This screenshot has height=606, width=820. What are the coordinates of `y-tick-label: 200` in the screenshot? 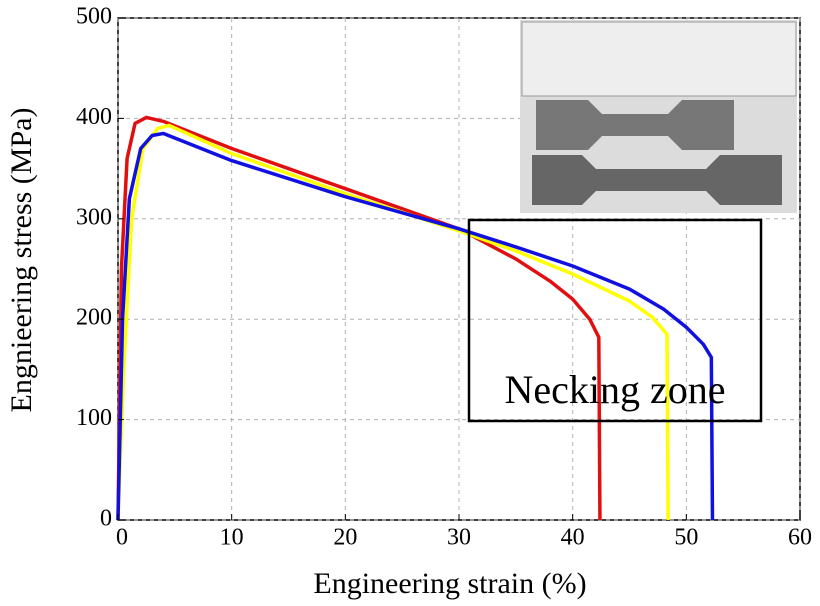 It's located at (94, 318).